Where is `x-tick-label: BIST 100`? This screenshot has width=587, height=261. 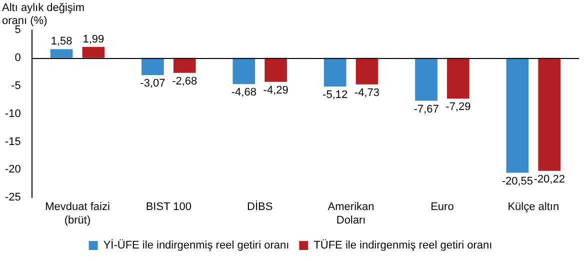
x-tick-label: BIST 100 is located at coordinates (169, 207).